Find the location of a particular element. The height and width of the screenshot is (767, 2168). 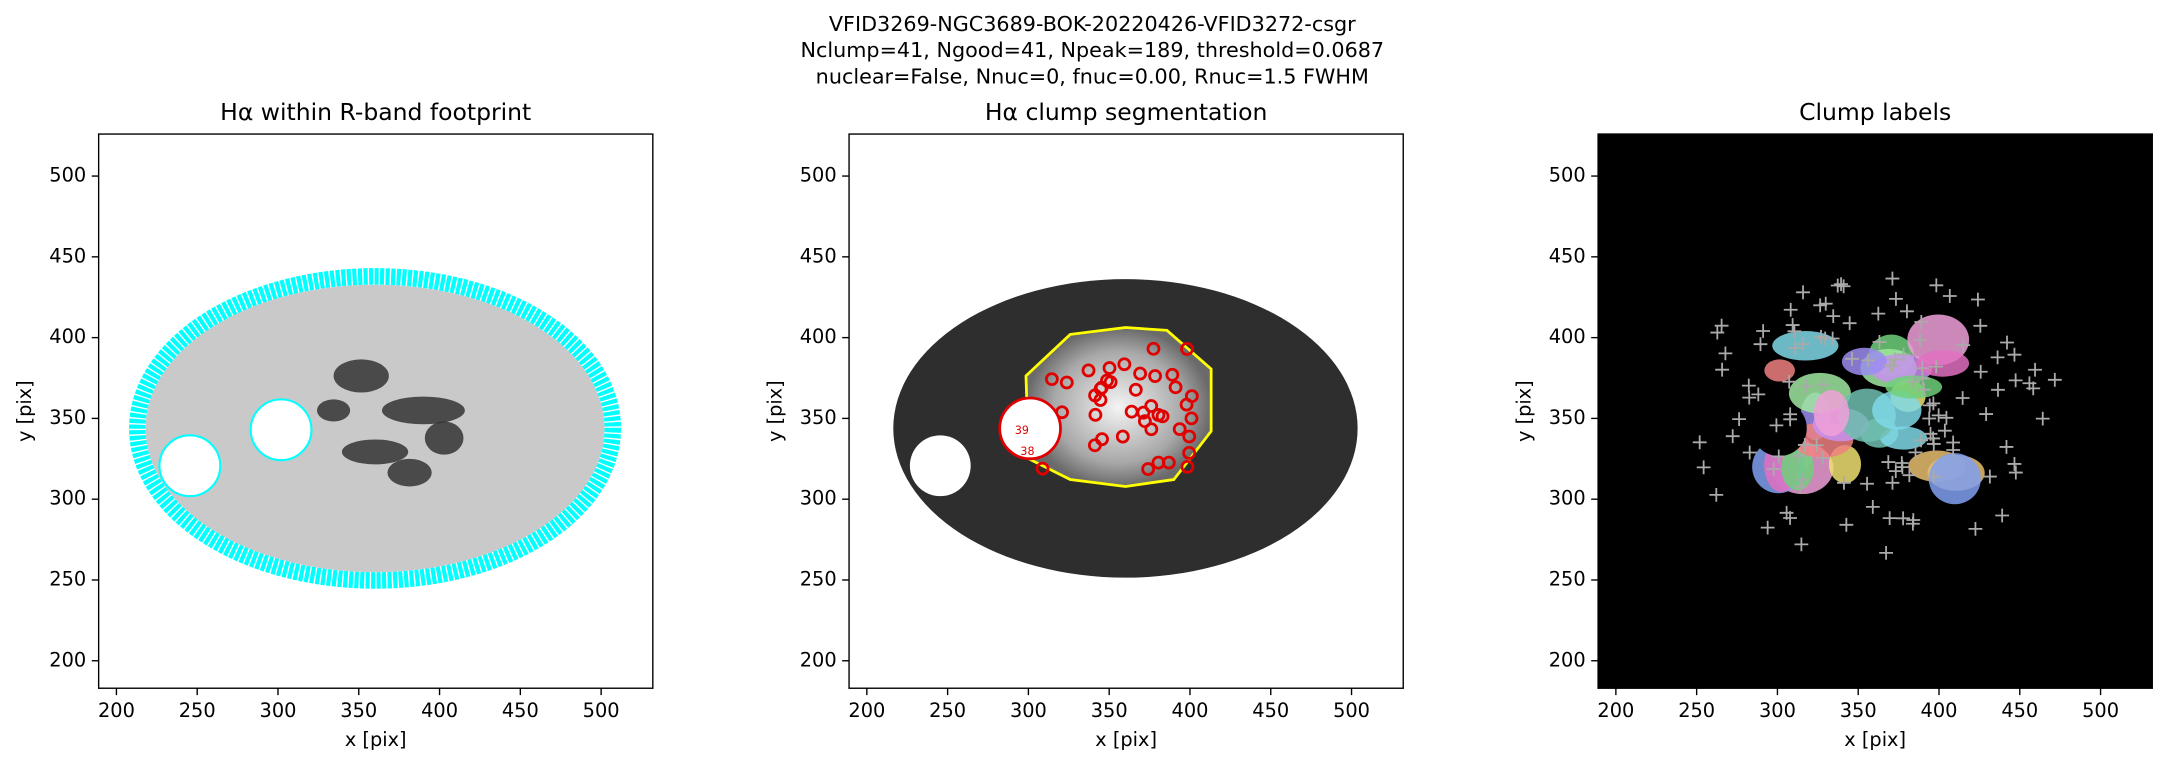

y-axis-label: y [pix] is located at coordinates (24, 411).